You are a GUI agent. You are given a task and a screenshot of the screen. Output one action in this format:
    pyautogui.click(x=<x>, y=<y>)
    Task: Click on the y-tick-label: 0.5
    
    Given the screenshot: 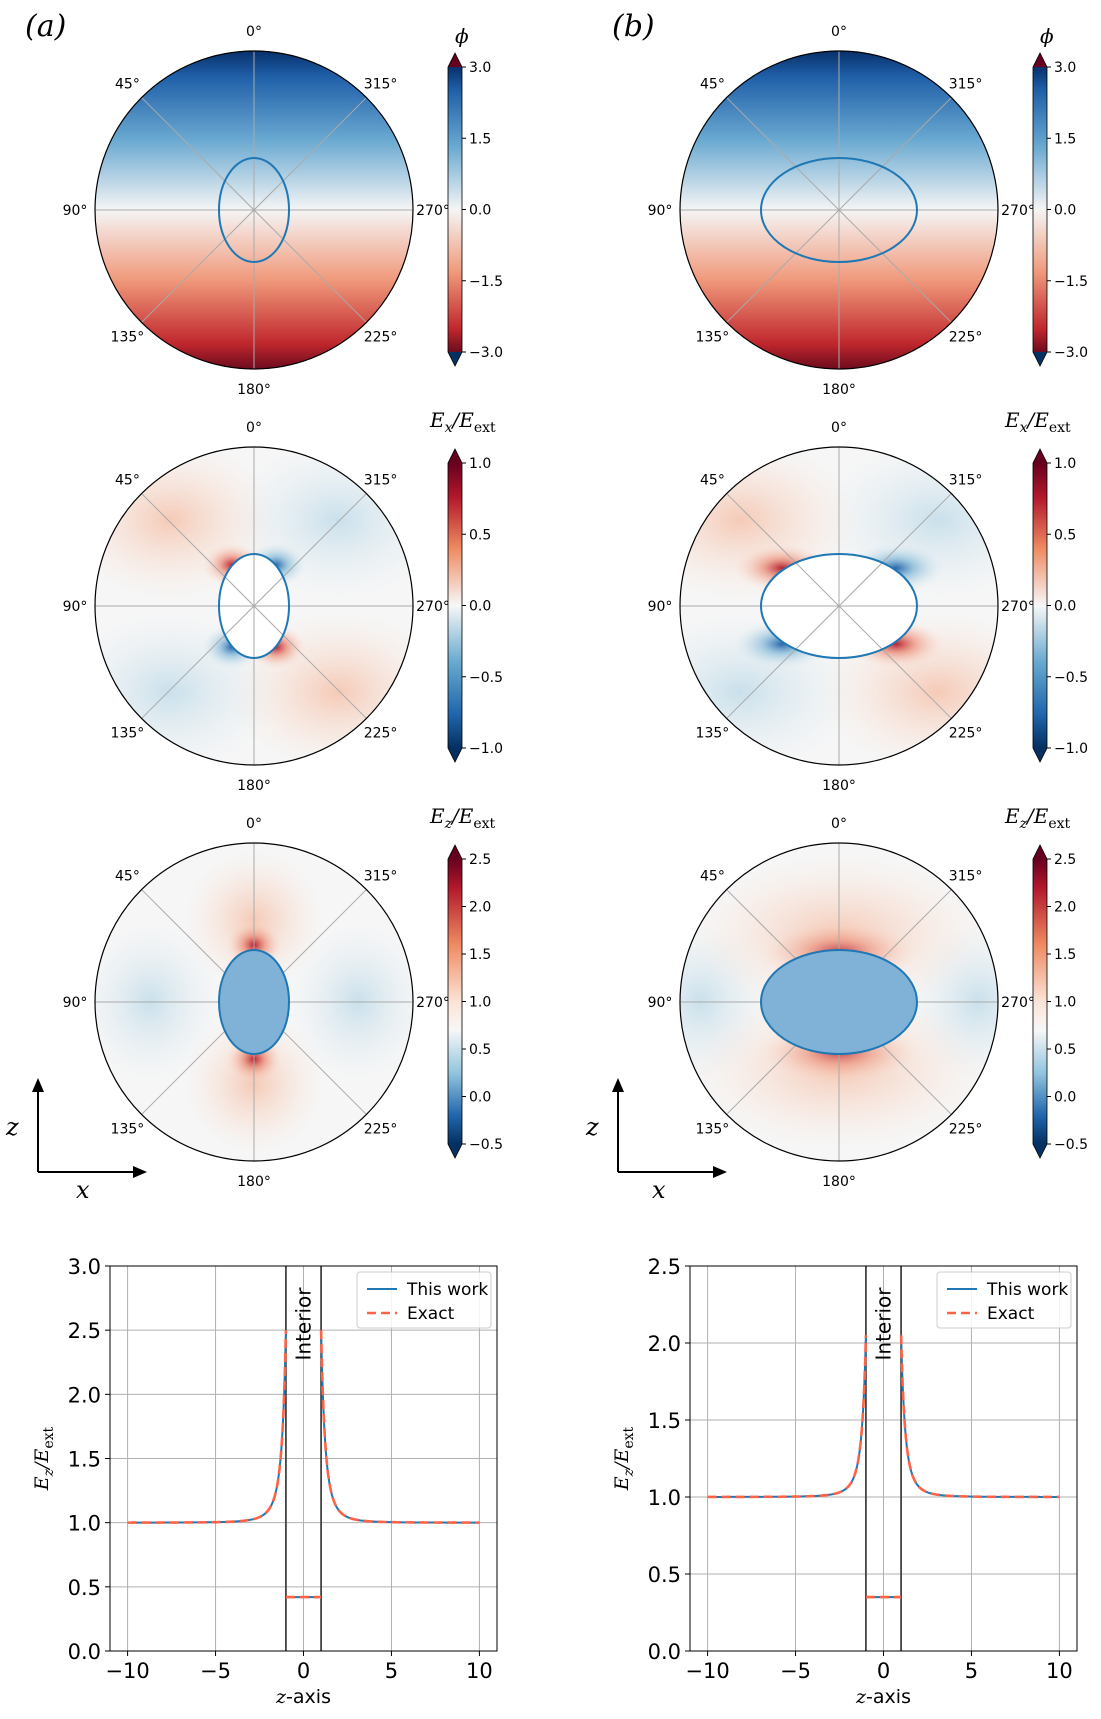 What is the action you would take?
    pyautogui.click(x=664, y=1575)
    